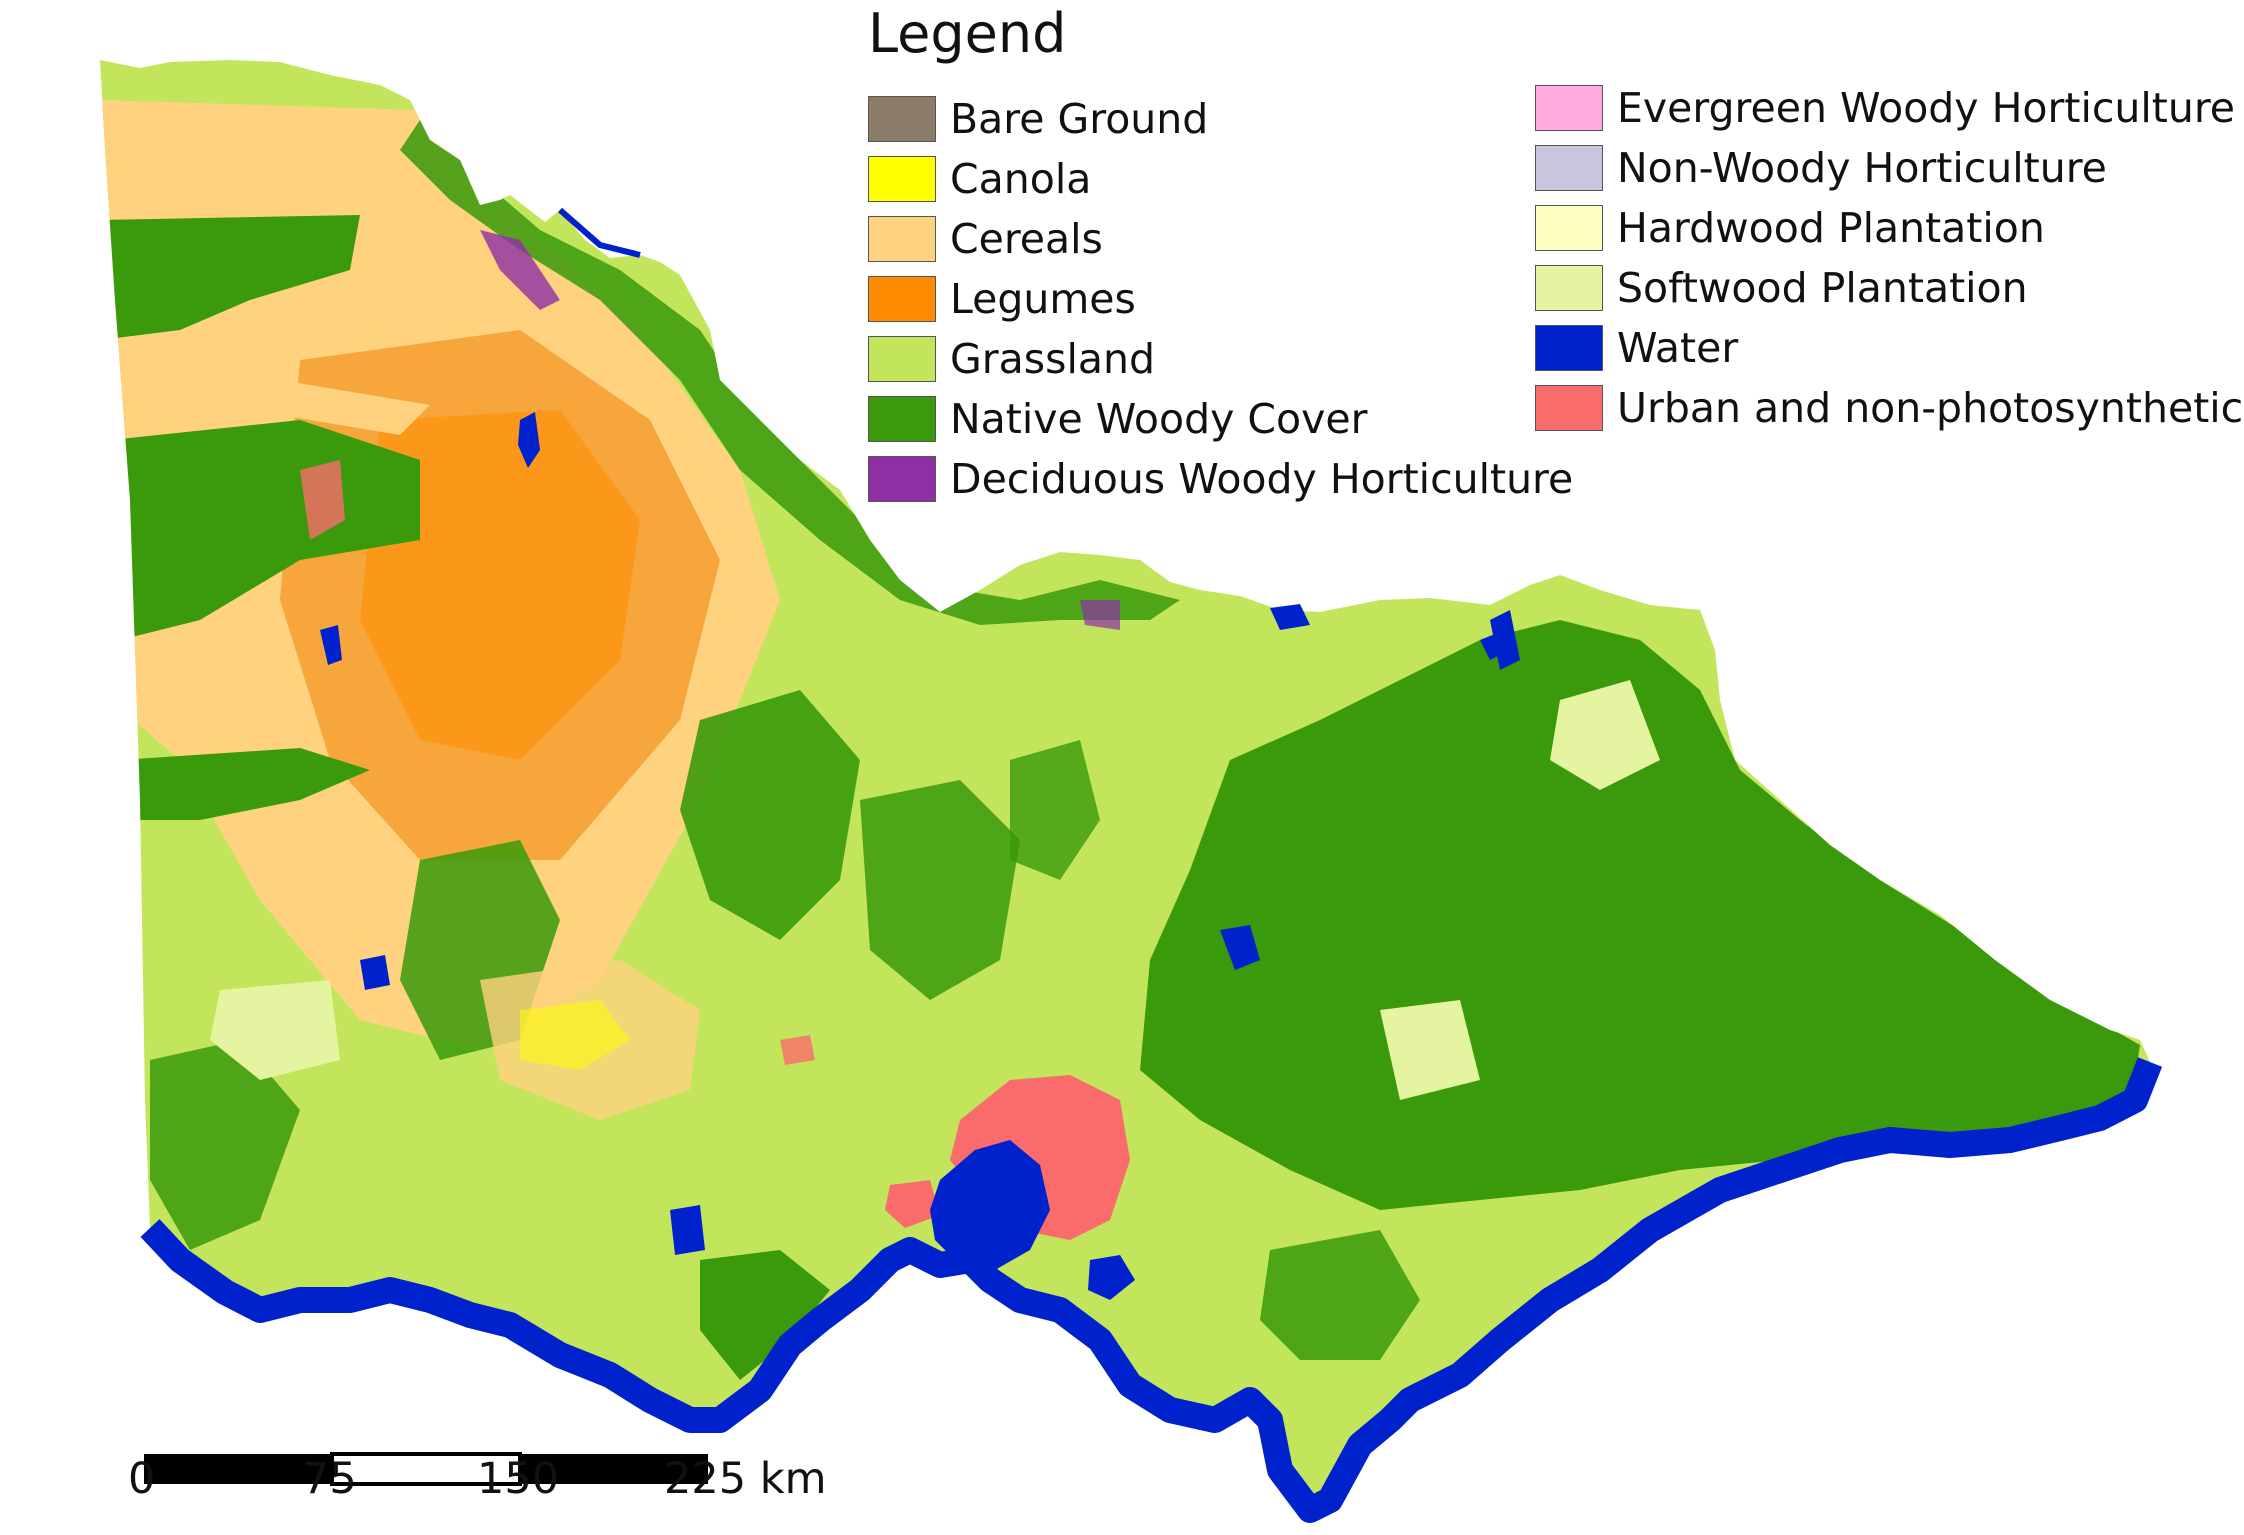 The height and width of the screenshot is (1535, 2244). I want to click on cereals-band, so click(265, 392).